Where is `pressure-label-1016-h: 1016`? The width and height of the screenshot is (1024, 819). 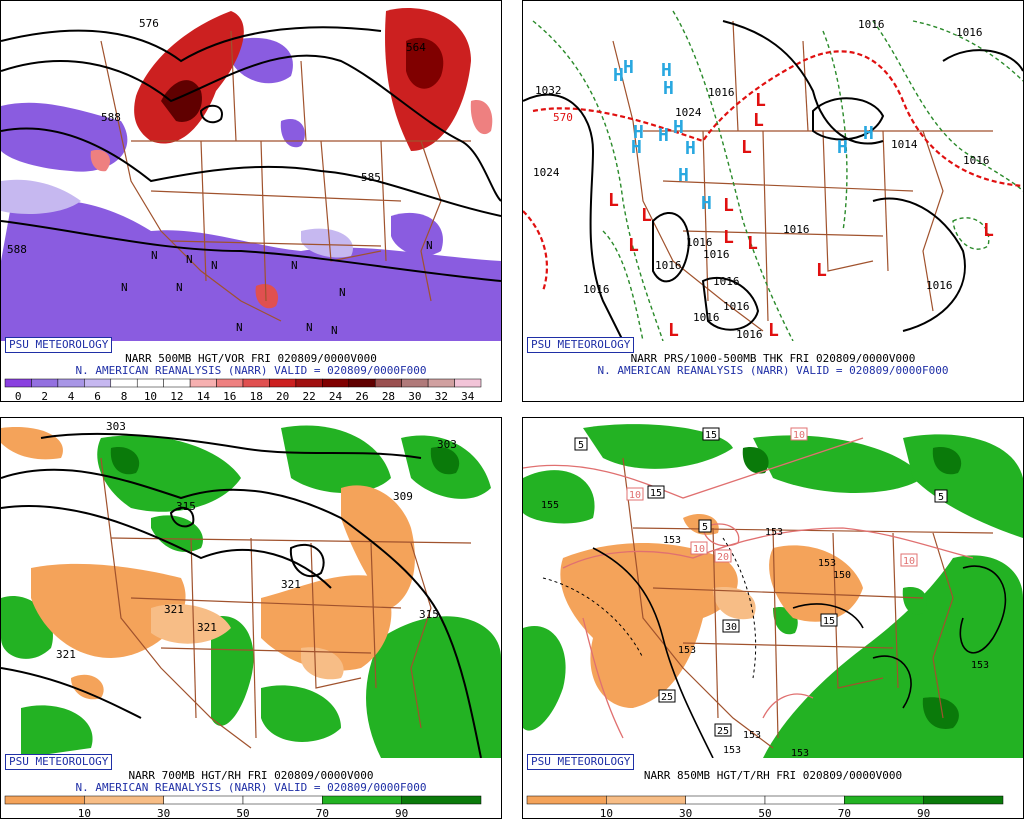 pressure-label-1016-h: 1016 is located at coordinates (726, 281).